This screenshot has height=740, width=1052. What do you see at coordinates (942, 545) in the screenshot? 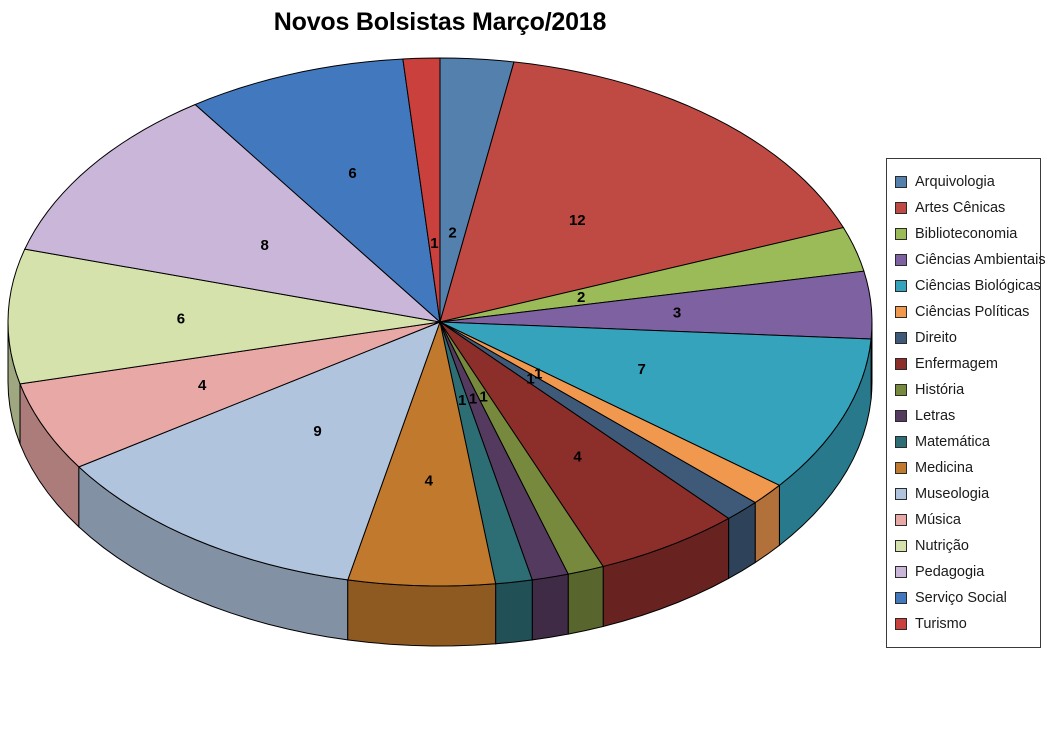
I see `legend-item-label: Nutrição` at bounding box center [942, 545].